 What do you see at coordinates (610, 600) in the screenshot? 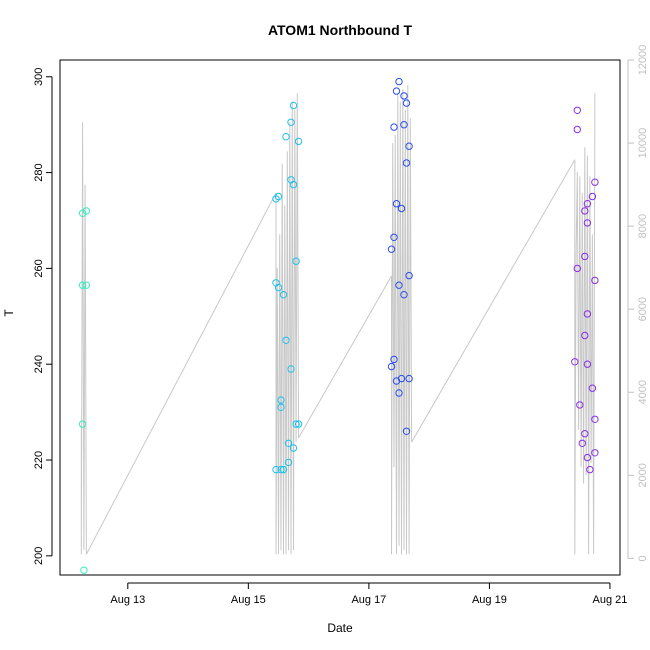
I see `x-tick-label: Aug 21` at bounding box center [610, 600].